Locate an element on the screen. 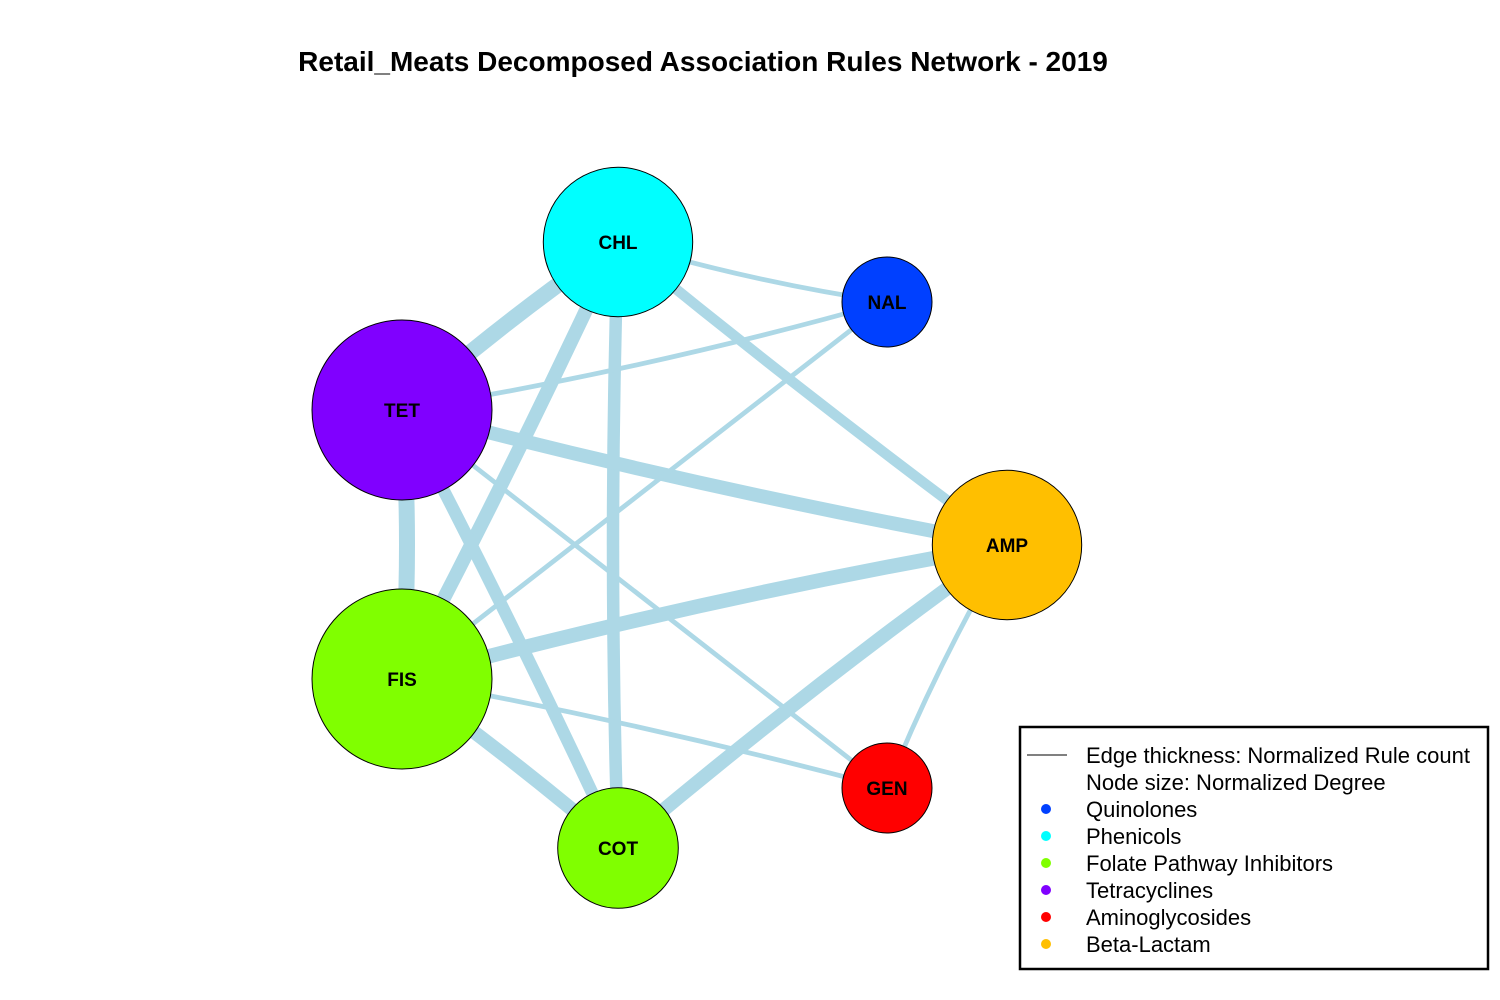 The height and width of the screenshot is (1000, 1500). legend-dot-folate-pathway-inhibitors is located at coordinates (1046, 863).